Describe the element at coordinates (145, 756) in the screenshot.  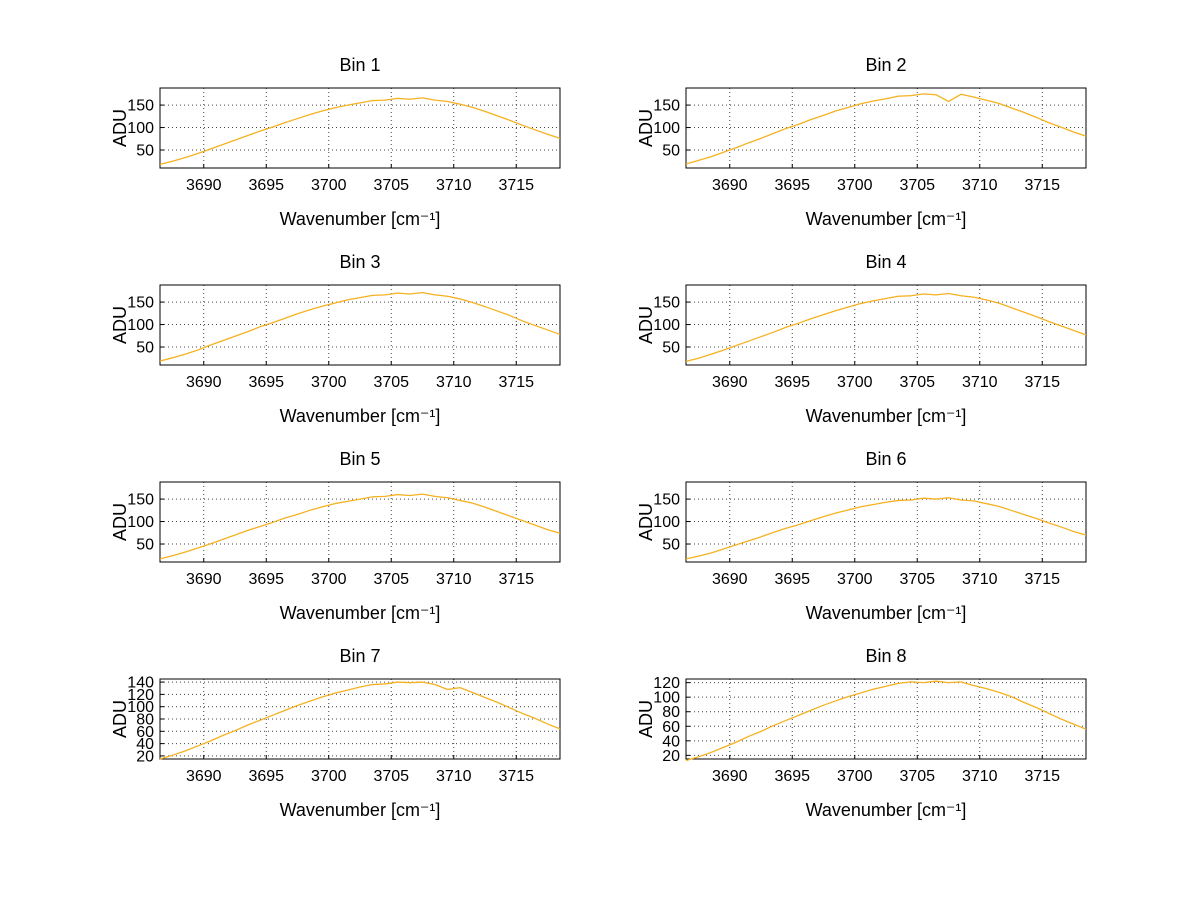
I see `y-tick-label: 20` at that location.